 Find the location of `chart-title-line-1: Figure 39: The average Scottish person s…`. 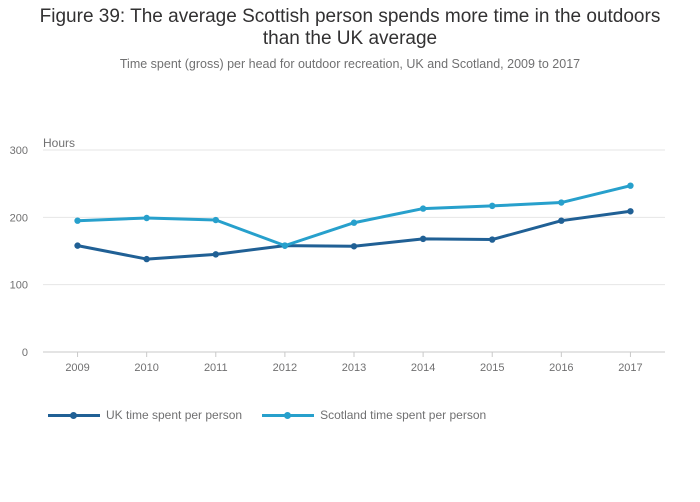

chart-title-line-1: Figure 39: The average Scottish person s… is located at coordinates (350, 16).